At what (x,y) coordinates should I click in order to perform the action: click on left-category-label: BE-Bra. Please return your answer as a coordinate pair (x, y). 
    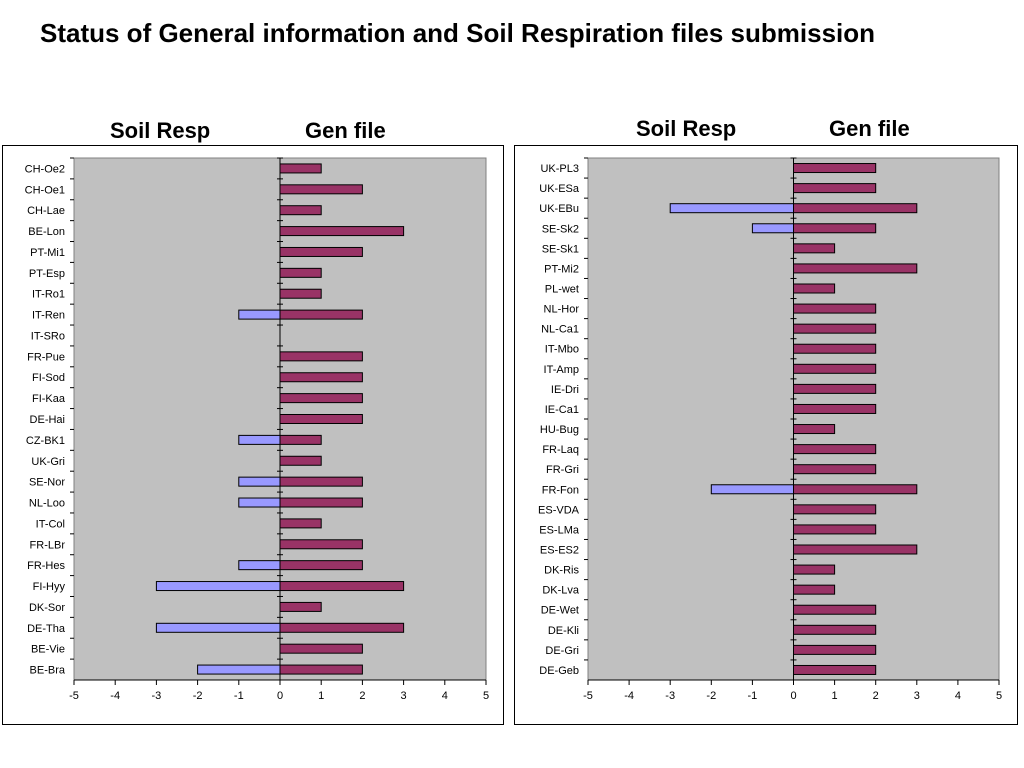
    Looking at the image, I should click on (48, 671).